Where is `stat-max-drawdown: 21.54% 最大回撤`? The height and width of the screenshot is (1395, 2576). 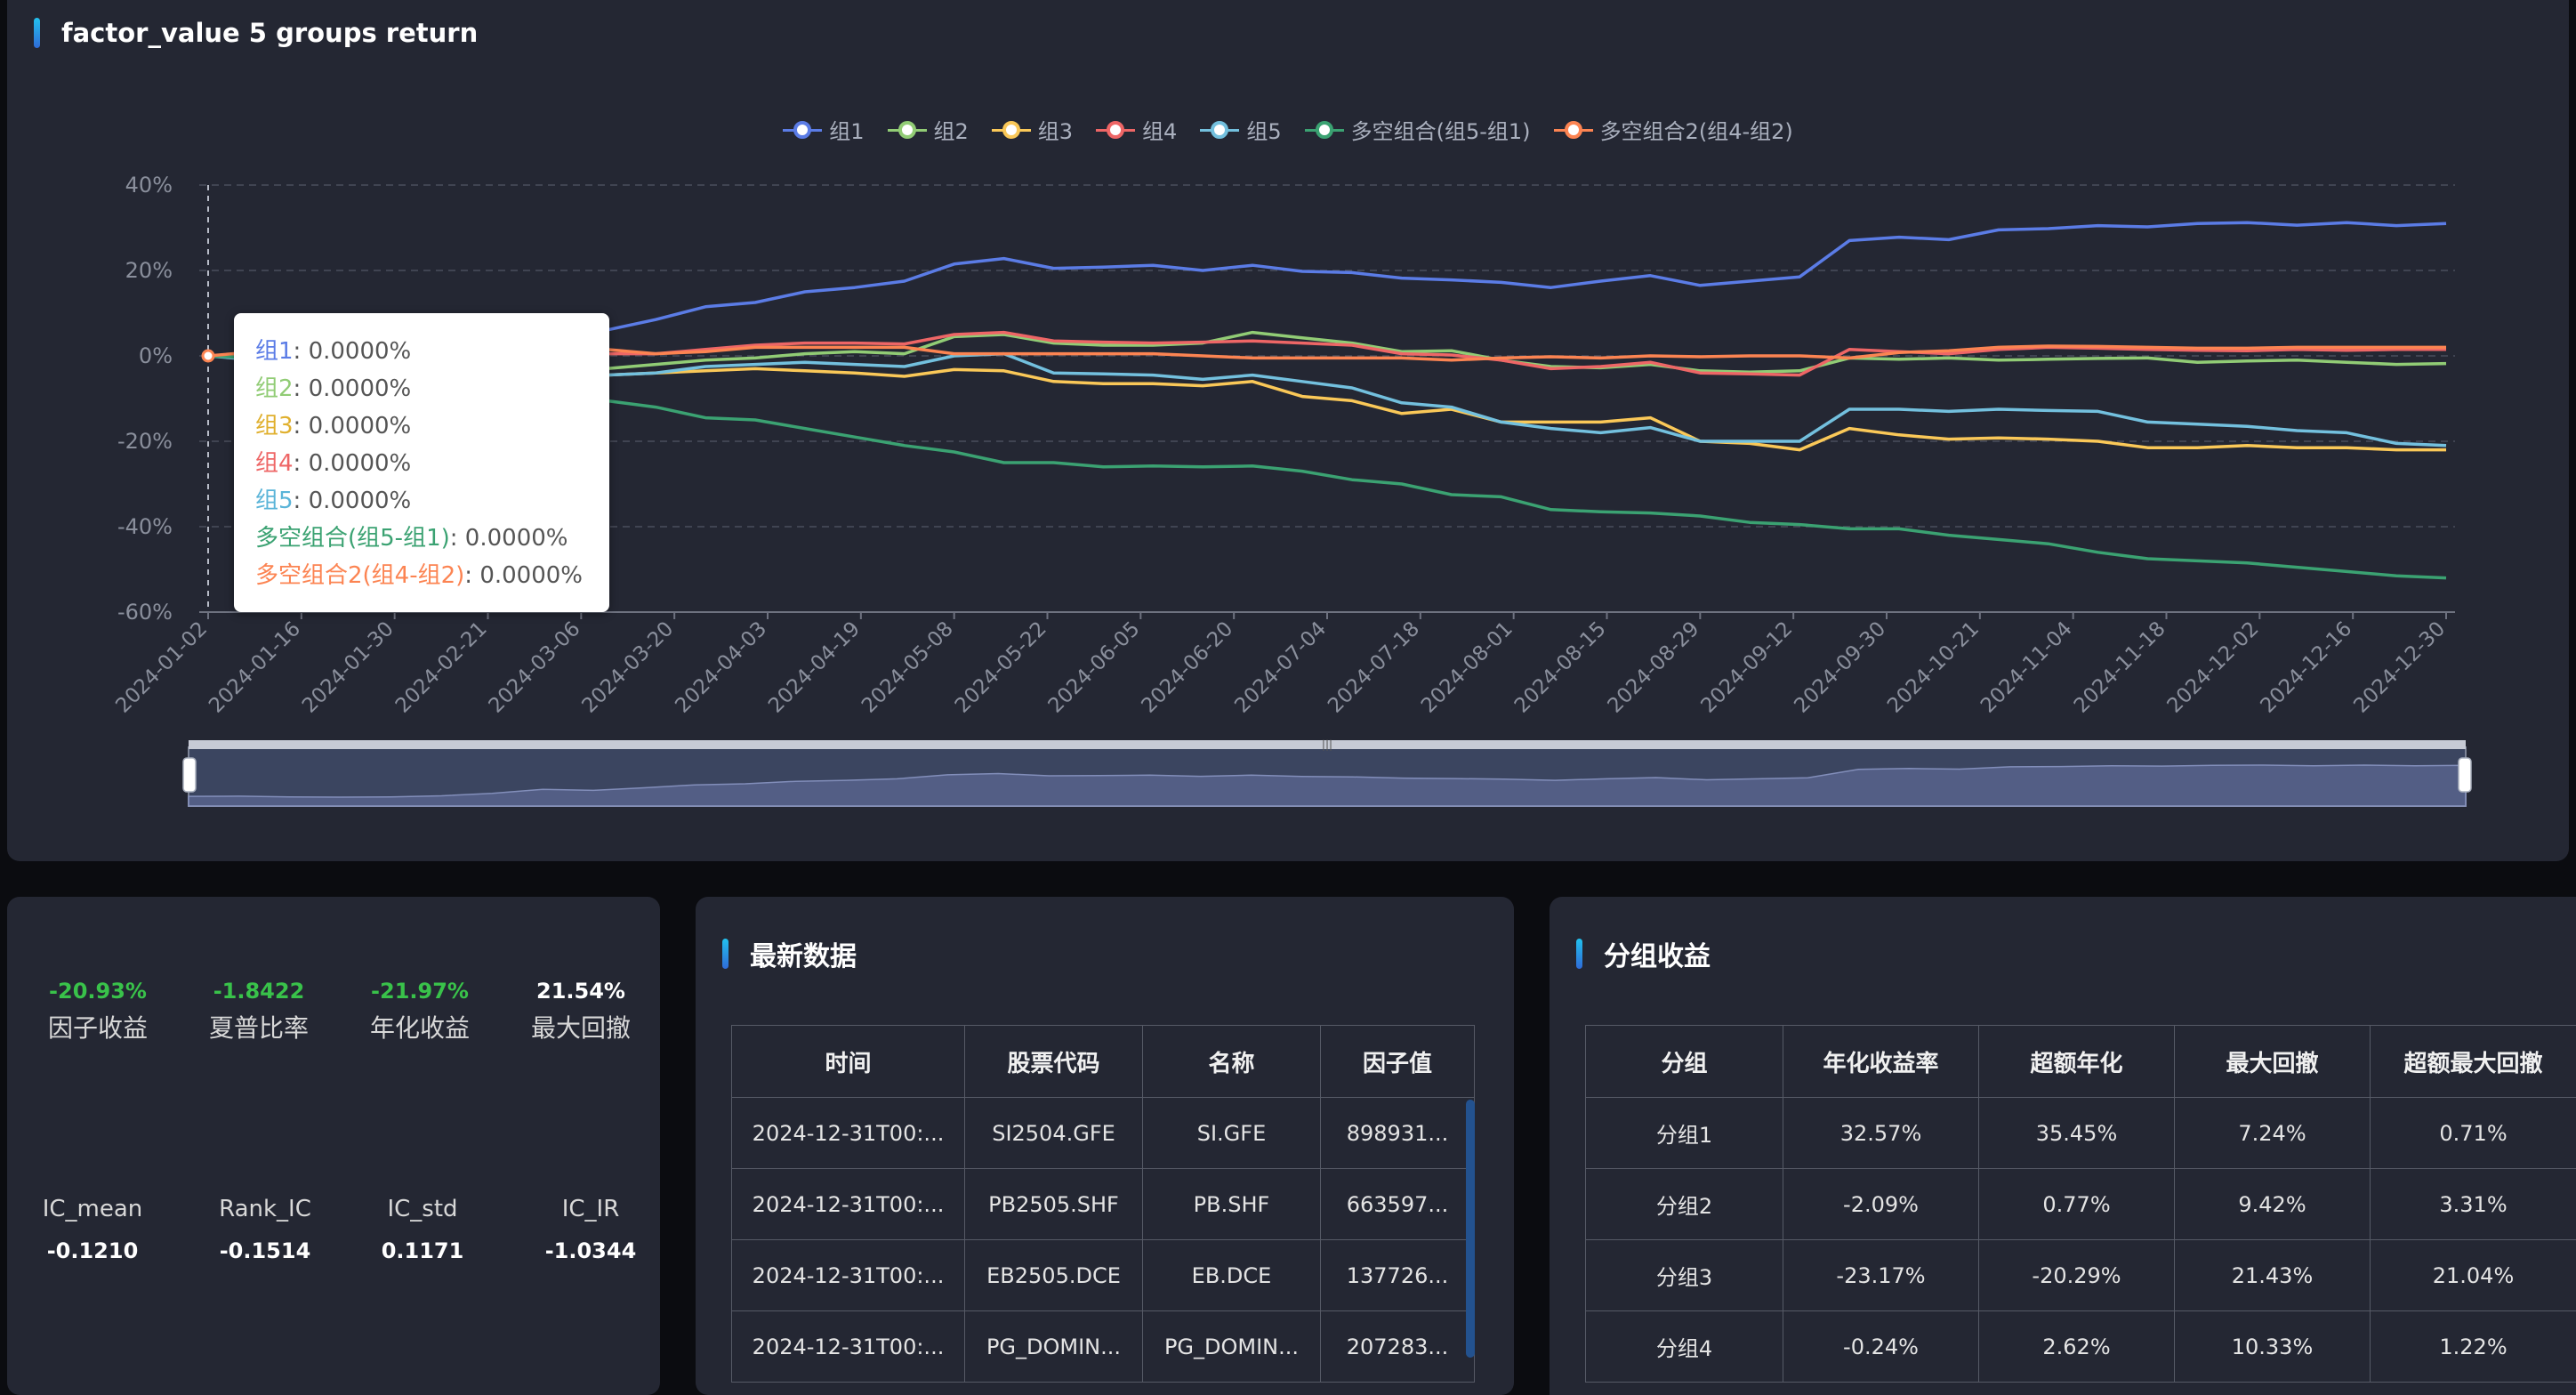 stat-max-drawdown: 21.54% 最大回撤 is located at coordinates (581, 1011).